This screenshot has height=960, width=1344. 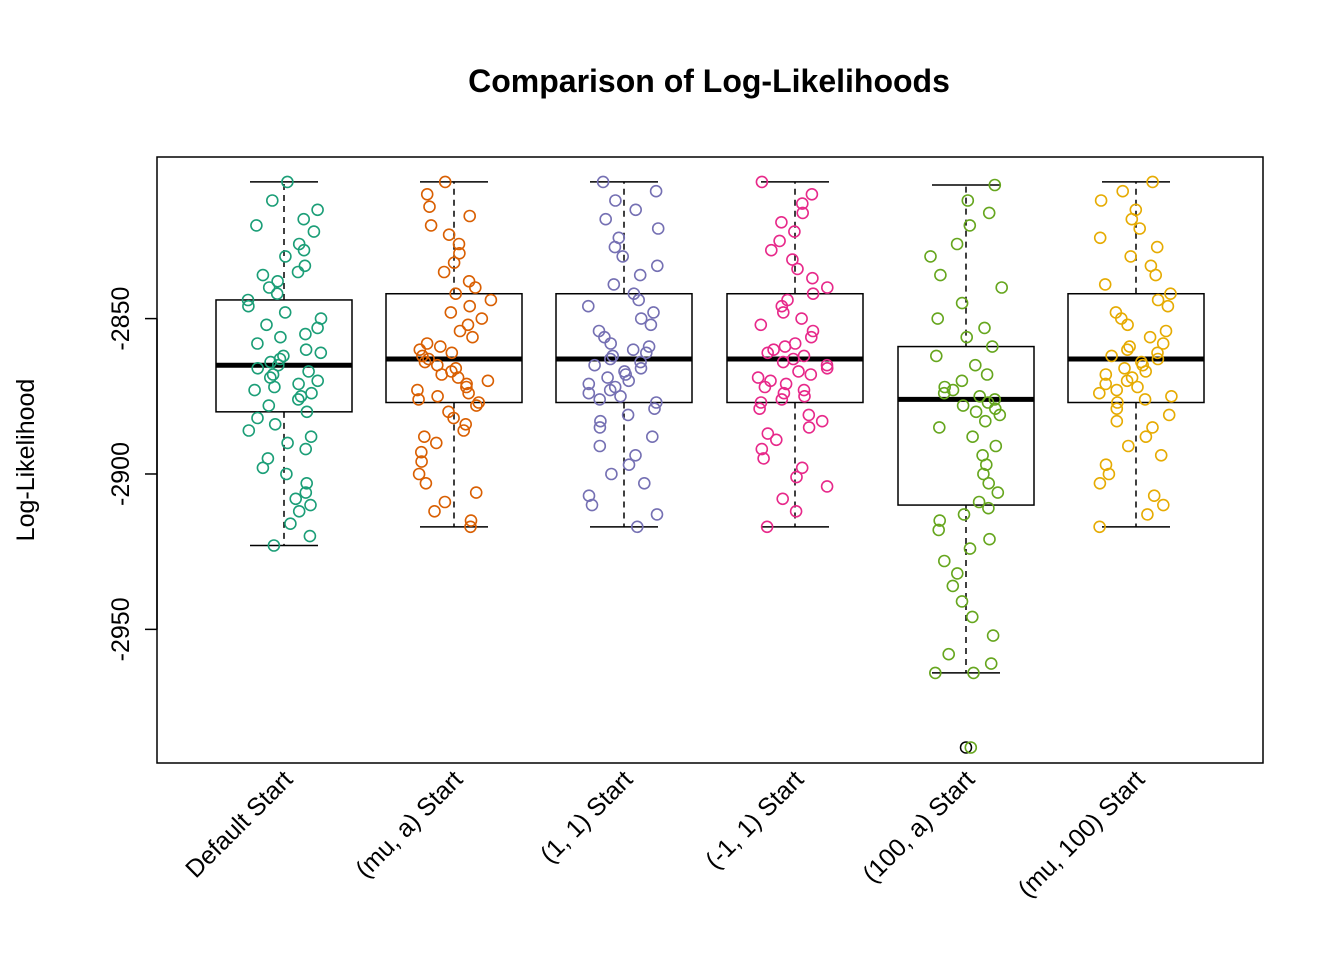 What do you see at coordinates (132, 474) in the screenshot?
I see `y-axis: -2850 -2900 -2950` at bounding box center [132, 474].